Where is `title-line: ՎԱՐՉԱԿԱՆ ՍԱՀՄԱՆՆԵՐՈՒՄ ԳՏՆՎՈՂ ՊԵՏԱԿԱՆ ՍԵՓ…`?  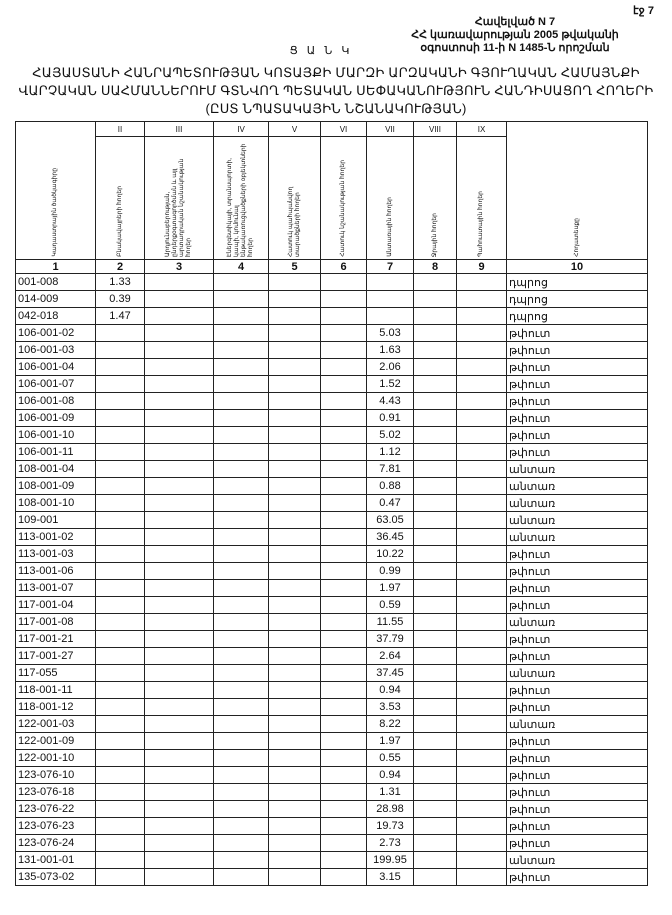
title-line: ՎԱՐՉԱԿԱՆ ՍԱՀՄԱՆՆԵՐՈՒՄ ԳՏՆՎՈՂ ՊԵՏԱԿԱՆ ՍԵՓ… is located at coordinates (336, 90).